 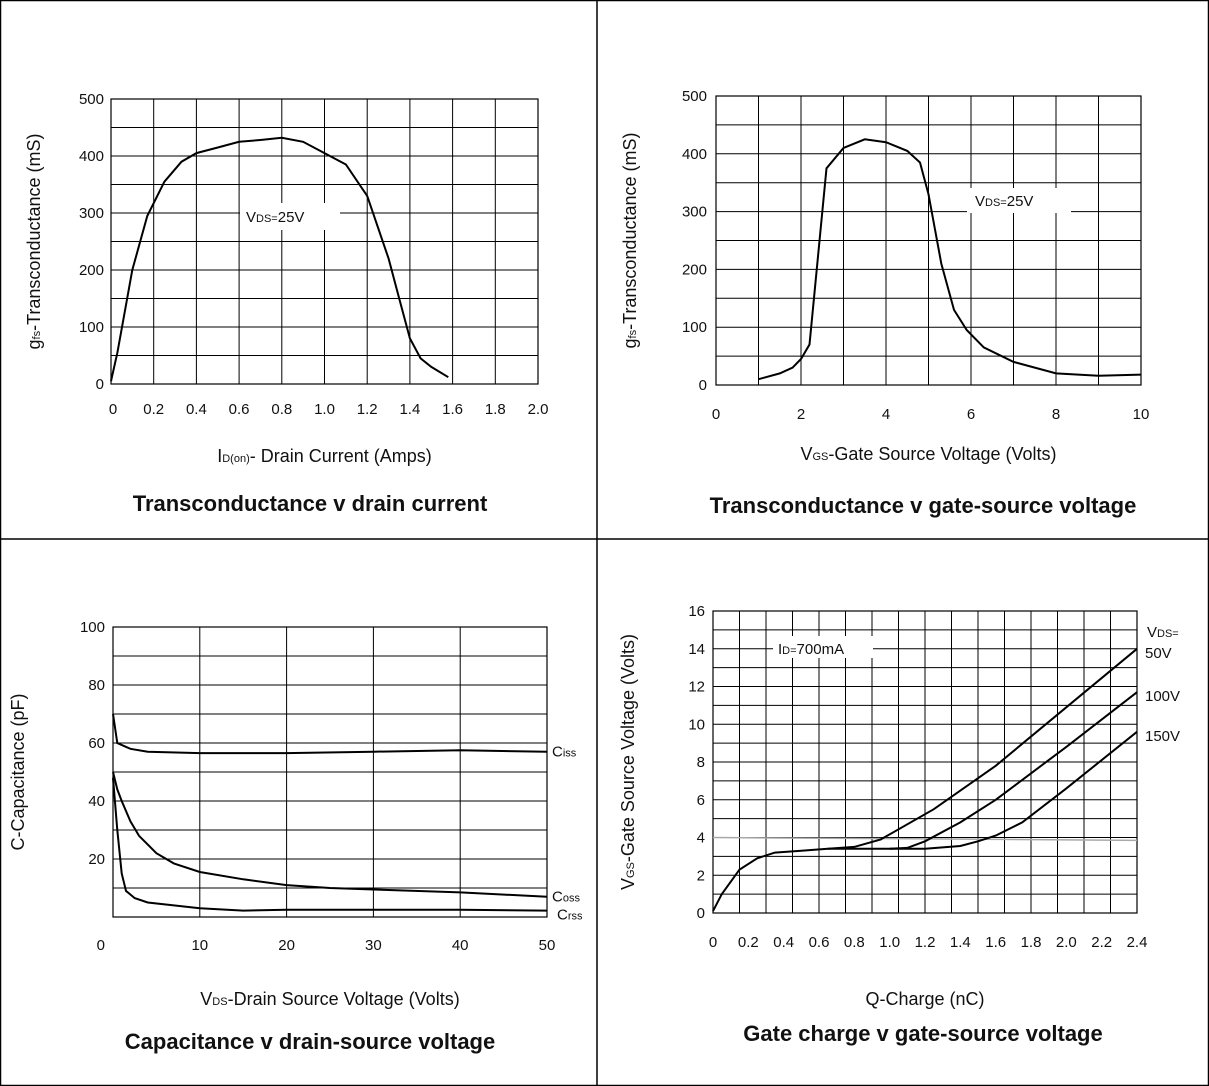 I want to click on y-tick-label: 8, so click(x=701, y=762).